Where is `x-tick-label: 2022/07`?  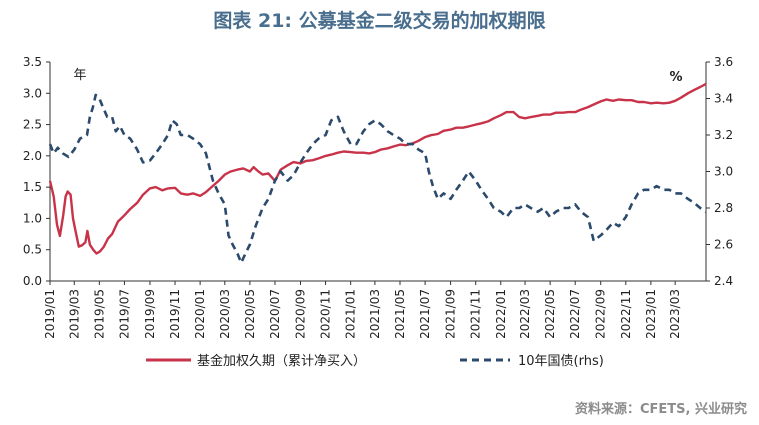 x-tick-label: 2022/07 is located at coordinates (575, 314).